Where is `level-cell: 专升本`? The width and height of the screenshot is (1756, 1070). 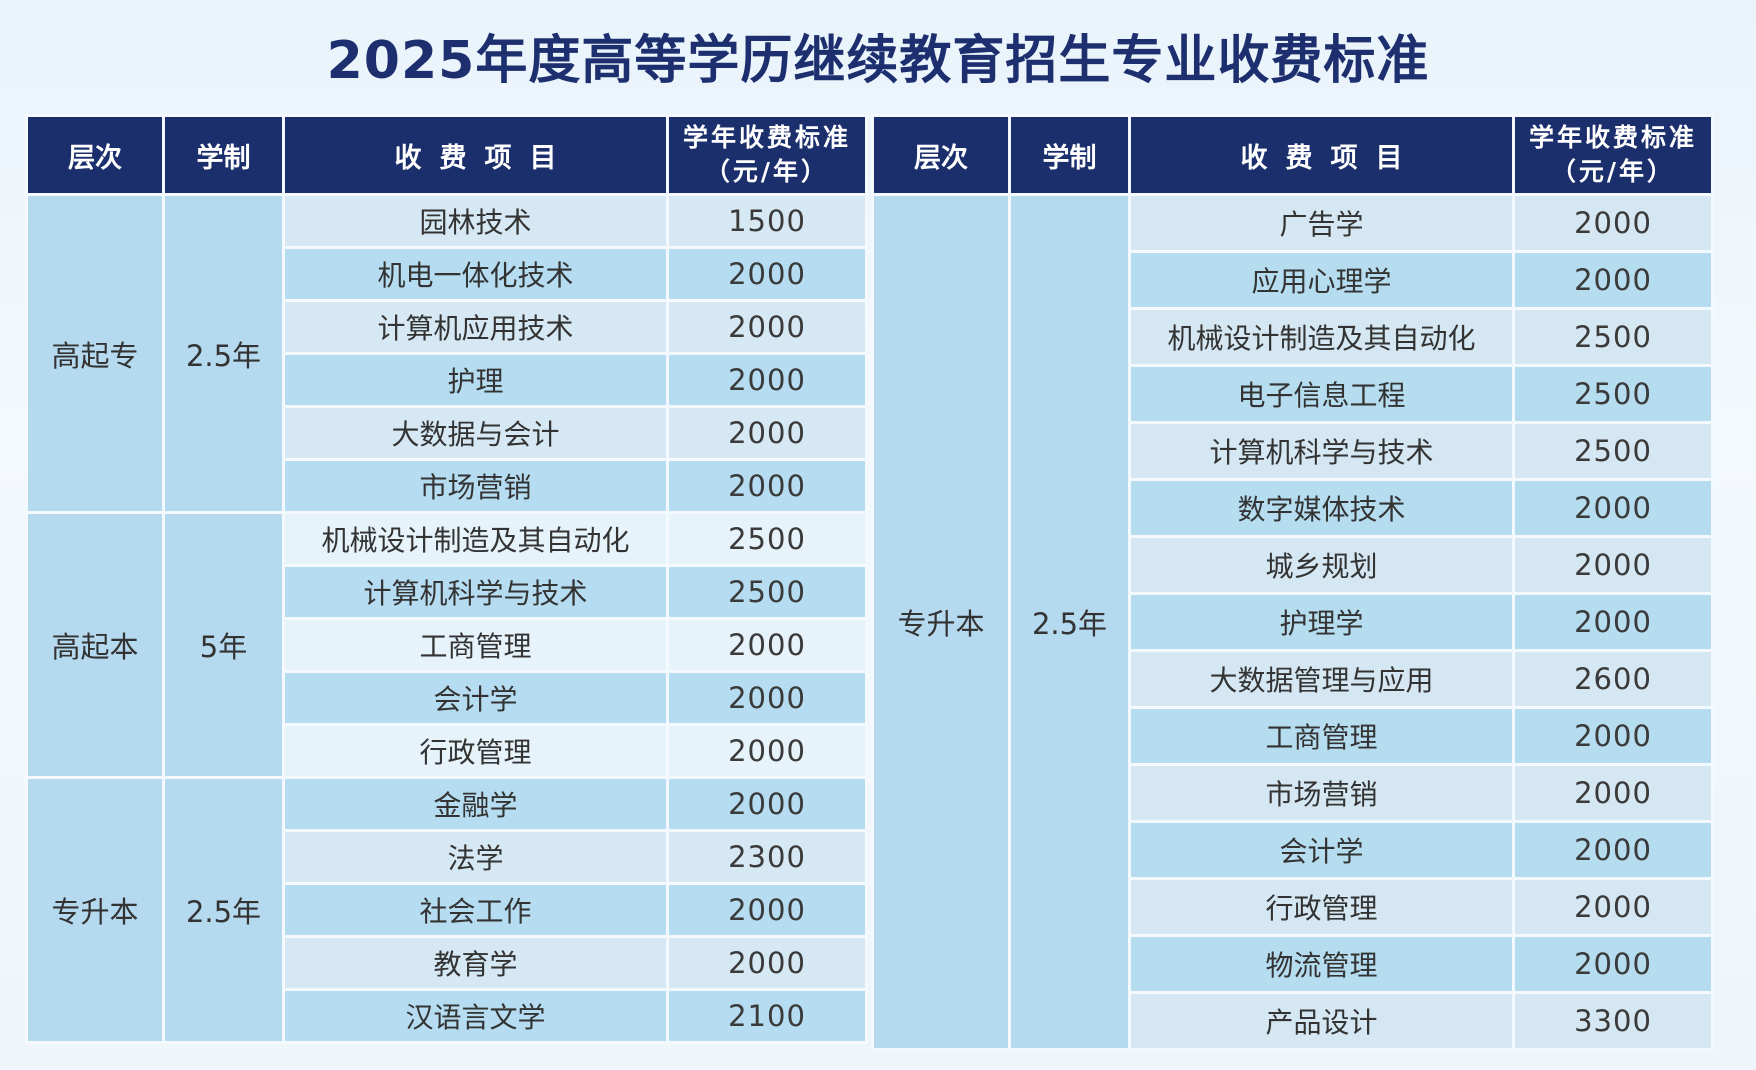
level-cell: 专升本 is located at coordinates (95, 910).